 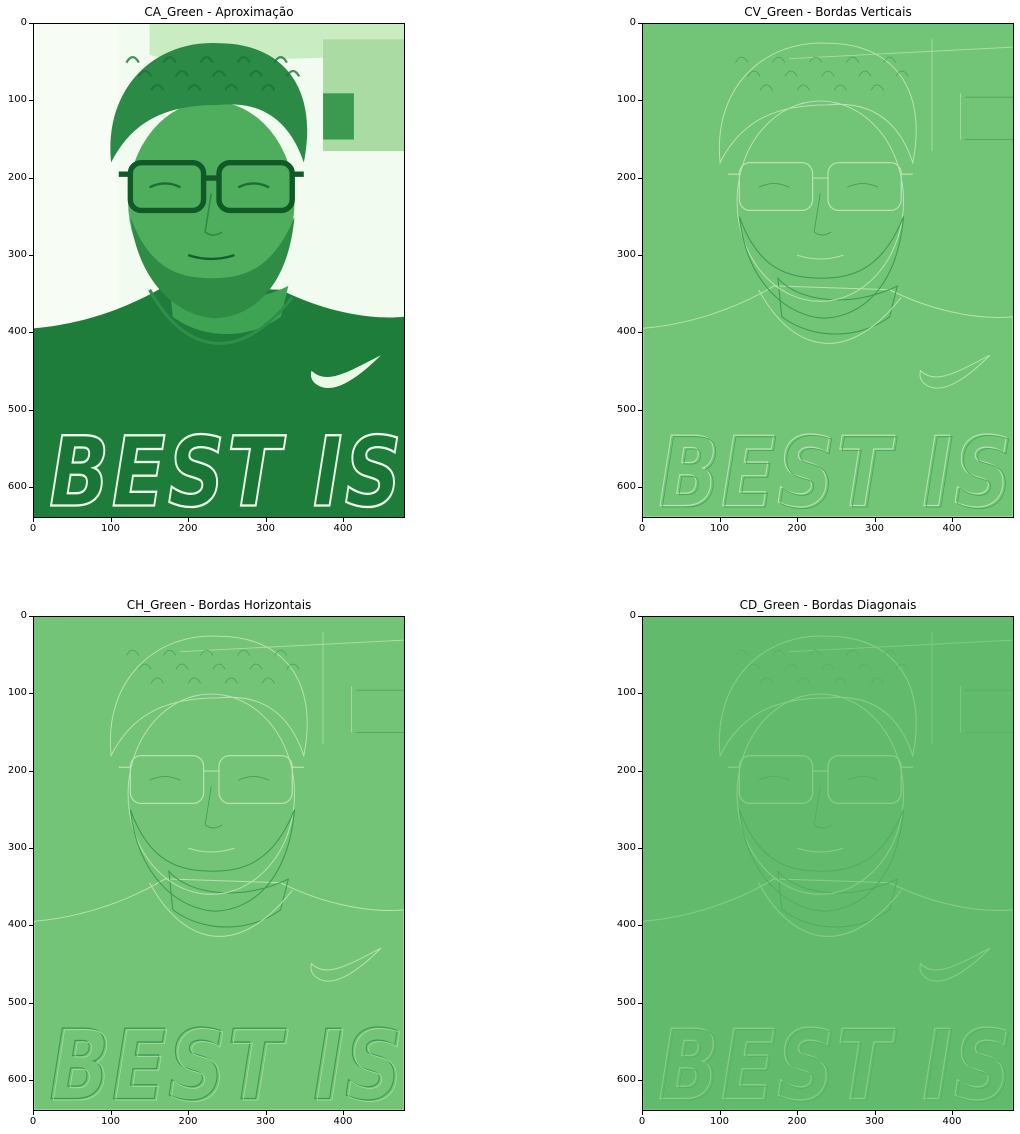 What do you see at coordinates (219, 605) in the screenshot?
I see `axes-title: CH_Green - Bordas Horizontais` at bounding box center [219, 605].